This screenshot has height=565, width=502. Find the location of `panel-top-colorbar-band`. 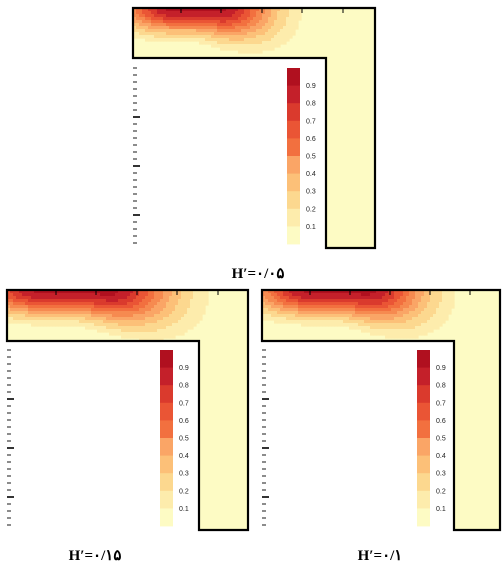

panel-top-colorbar-band is located at coordinates (293, 200).